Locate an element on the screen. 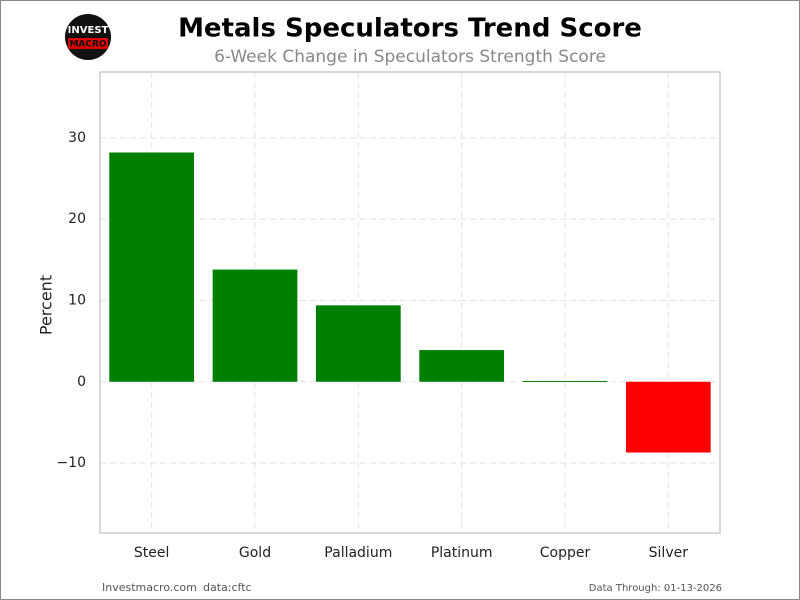  y-tick-label: 20 is located at coordinates (77, 219).